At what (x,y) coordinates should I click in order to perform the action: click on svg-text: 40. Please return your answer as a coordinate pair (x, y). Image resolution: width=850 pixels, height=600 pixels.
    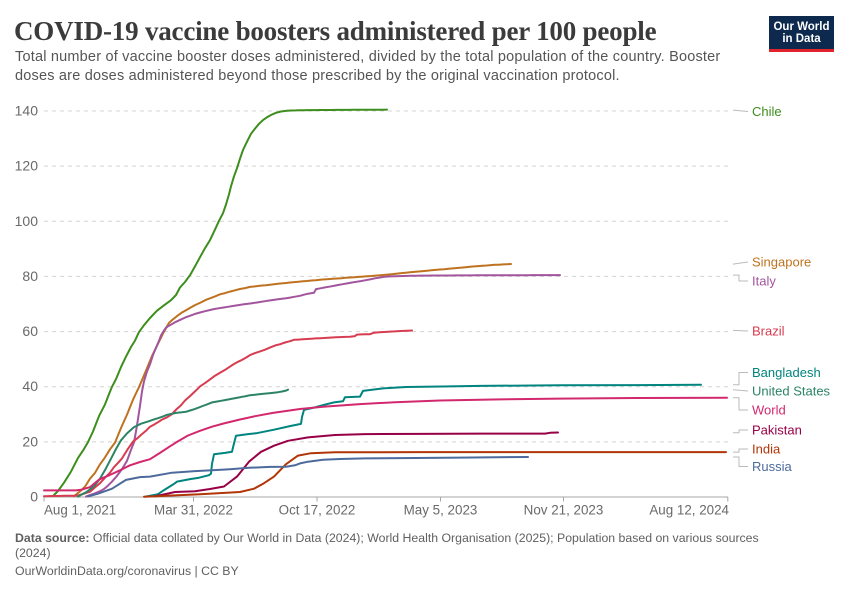
    Looking at the image, I should click on (30, 386).